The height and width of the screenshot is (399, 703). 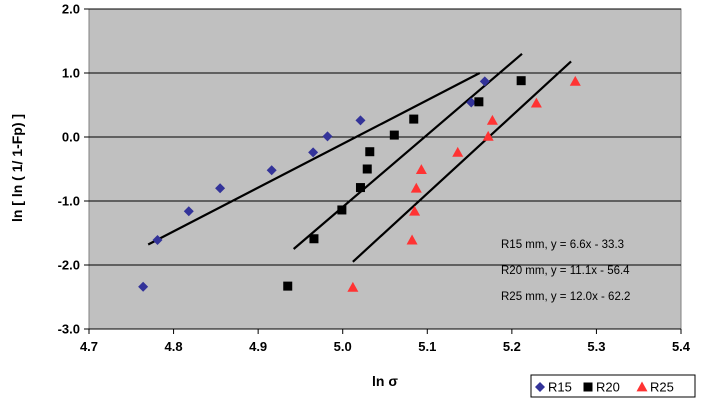 I want to click on x-tick-label: 5.3, so click(x=596, y=346).